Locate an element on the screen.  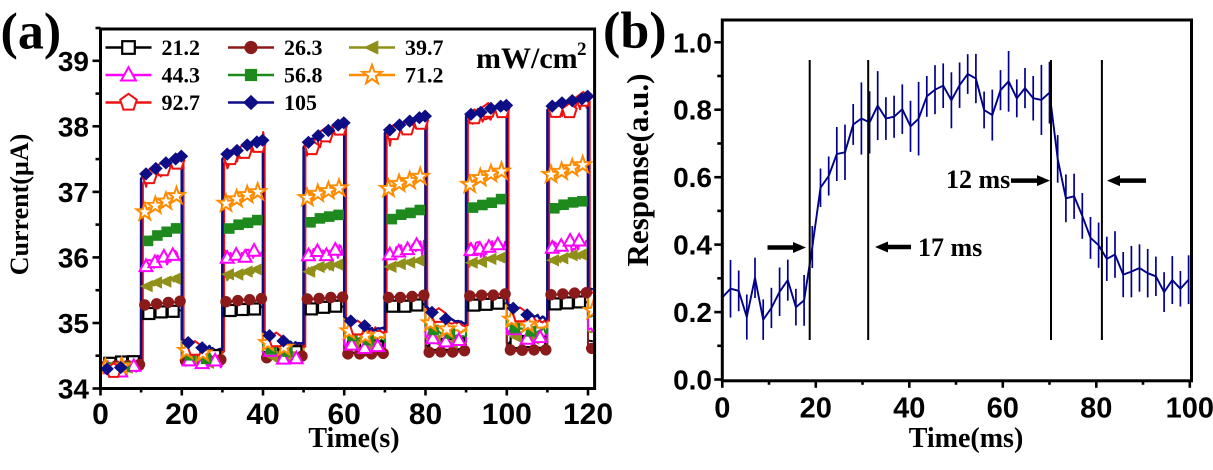
svg-text: Time(s) is located at coordinates (353, 438).